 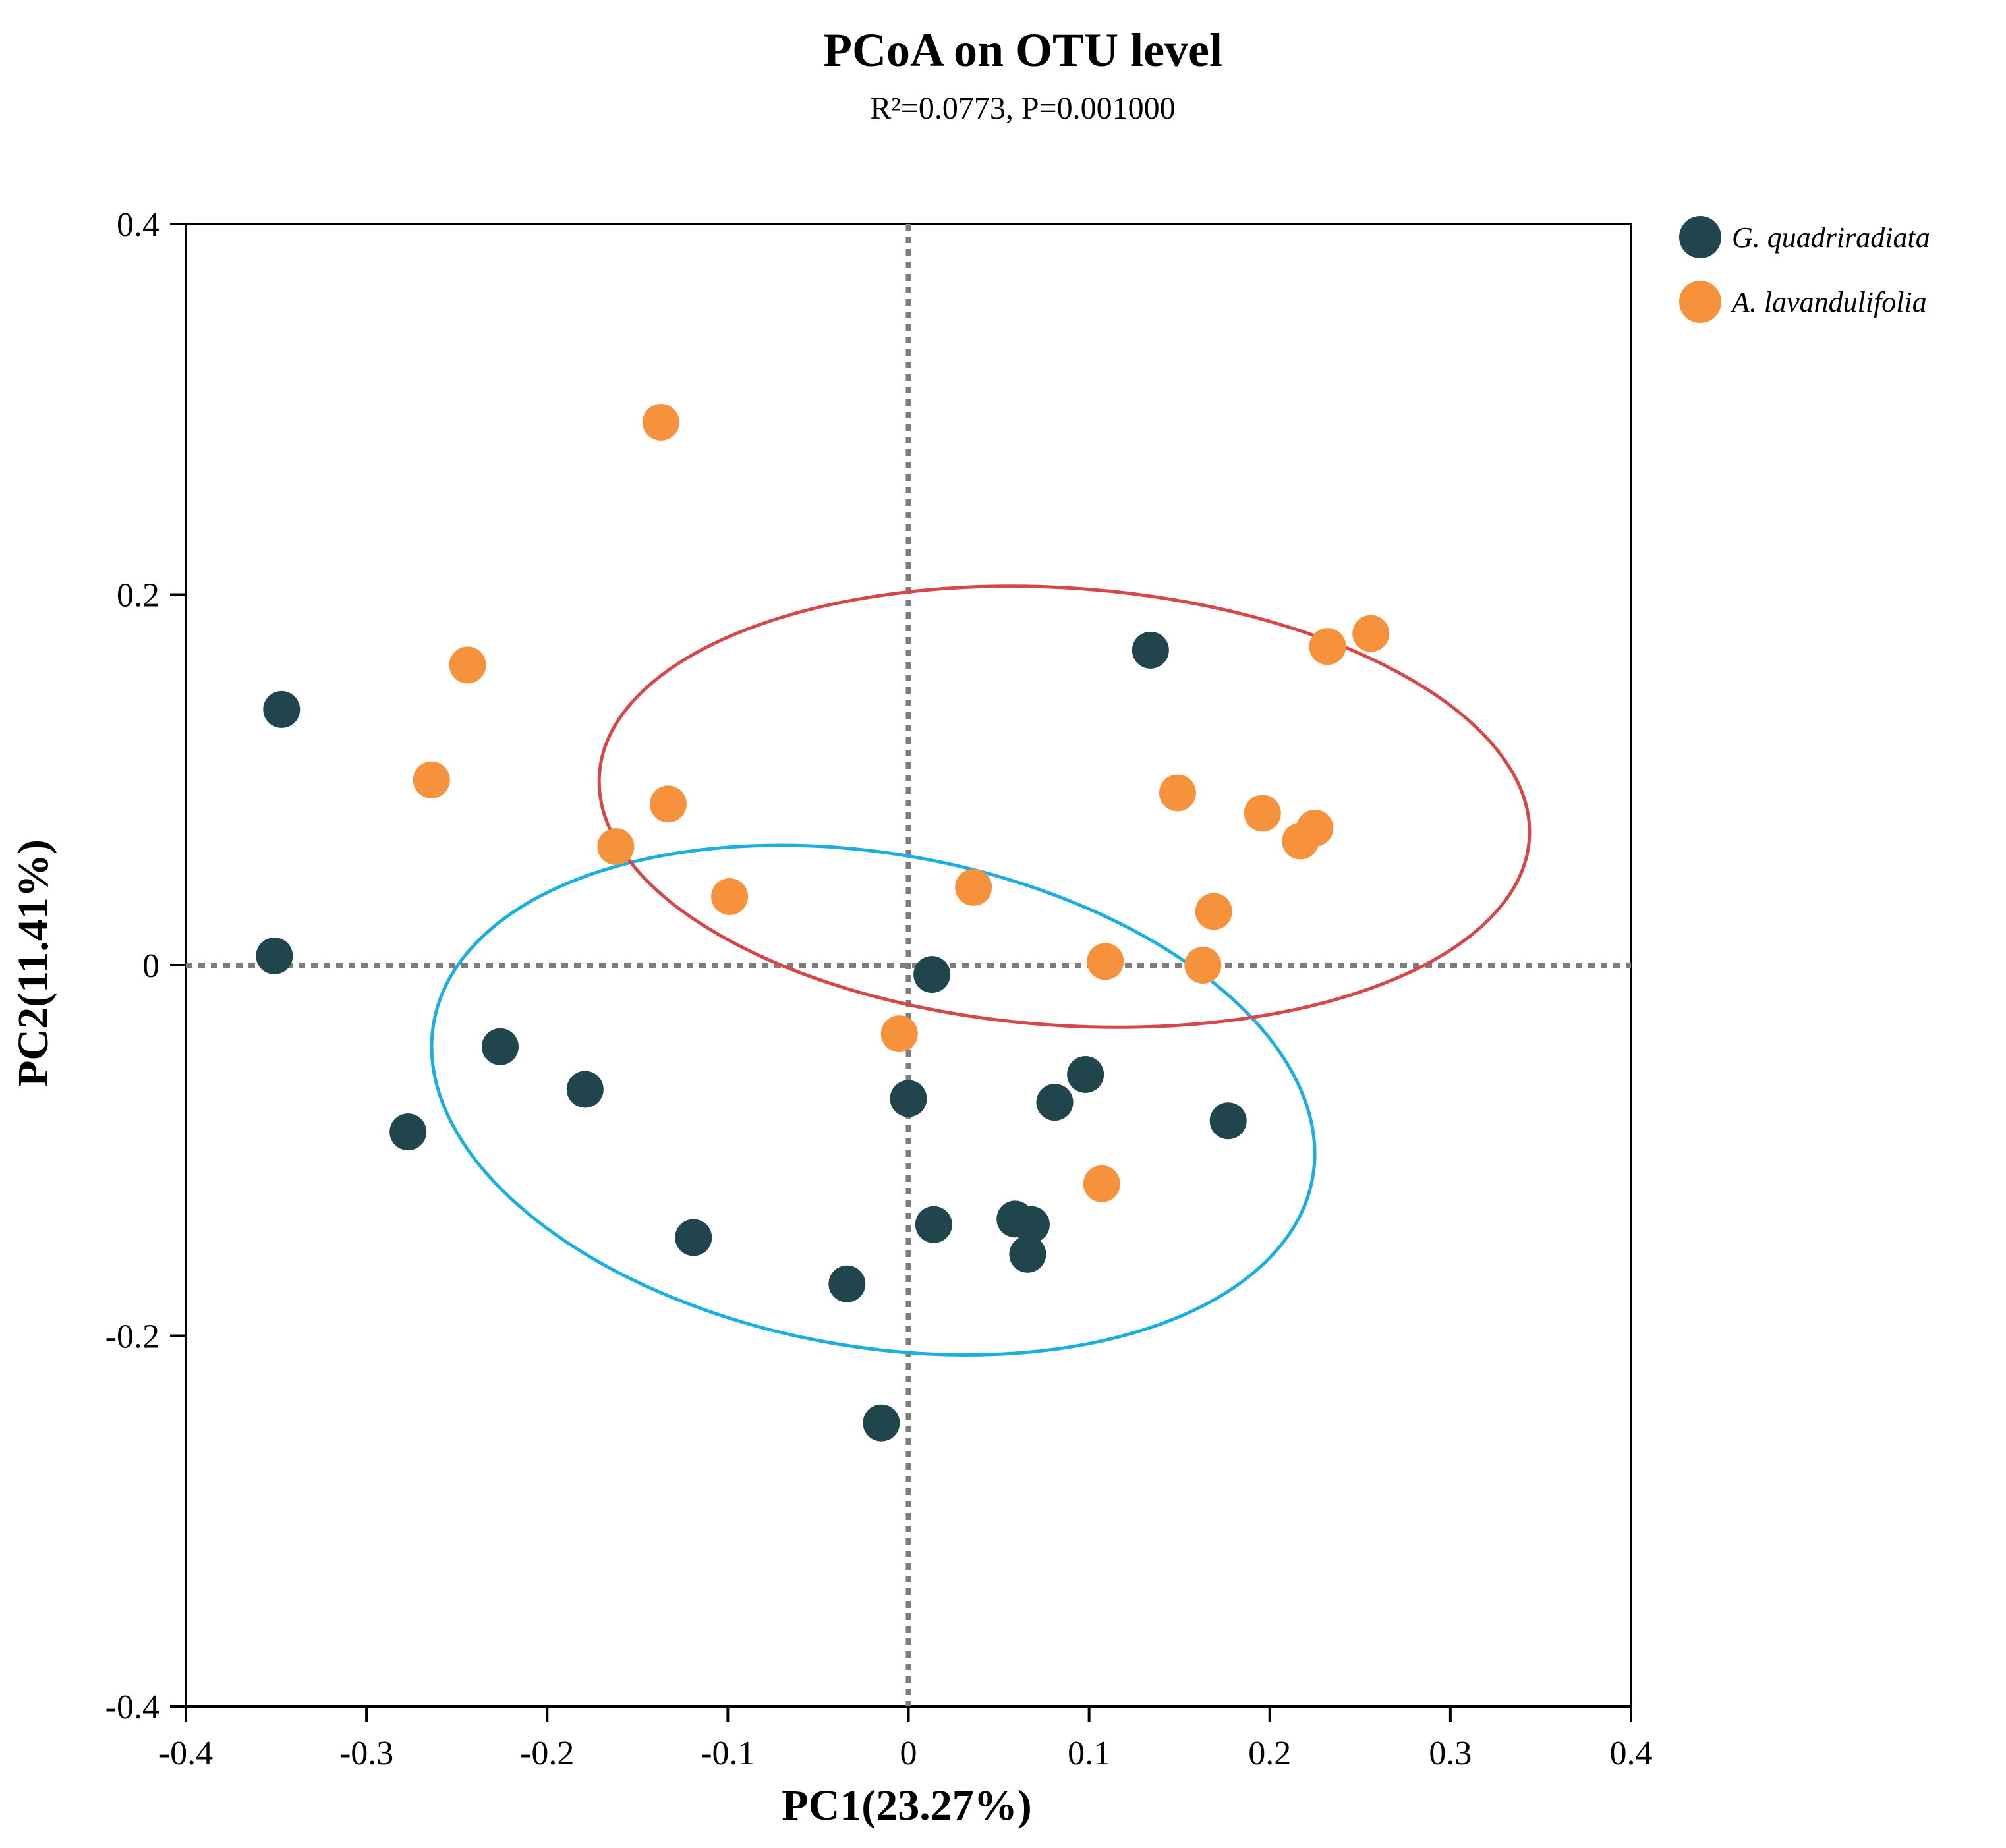 I want to click on chart-title: PCoA on OTU level, so click(x=1023, y=50).